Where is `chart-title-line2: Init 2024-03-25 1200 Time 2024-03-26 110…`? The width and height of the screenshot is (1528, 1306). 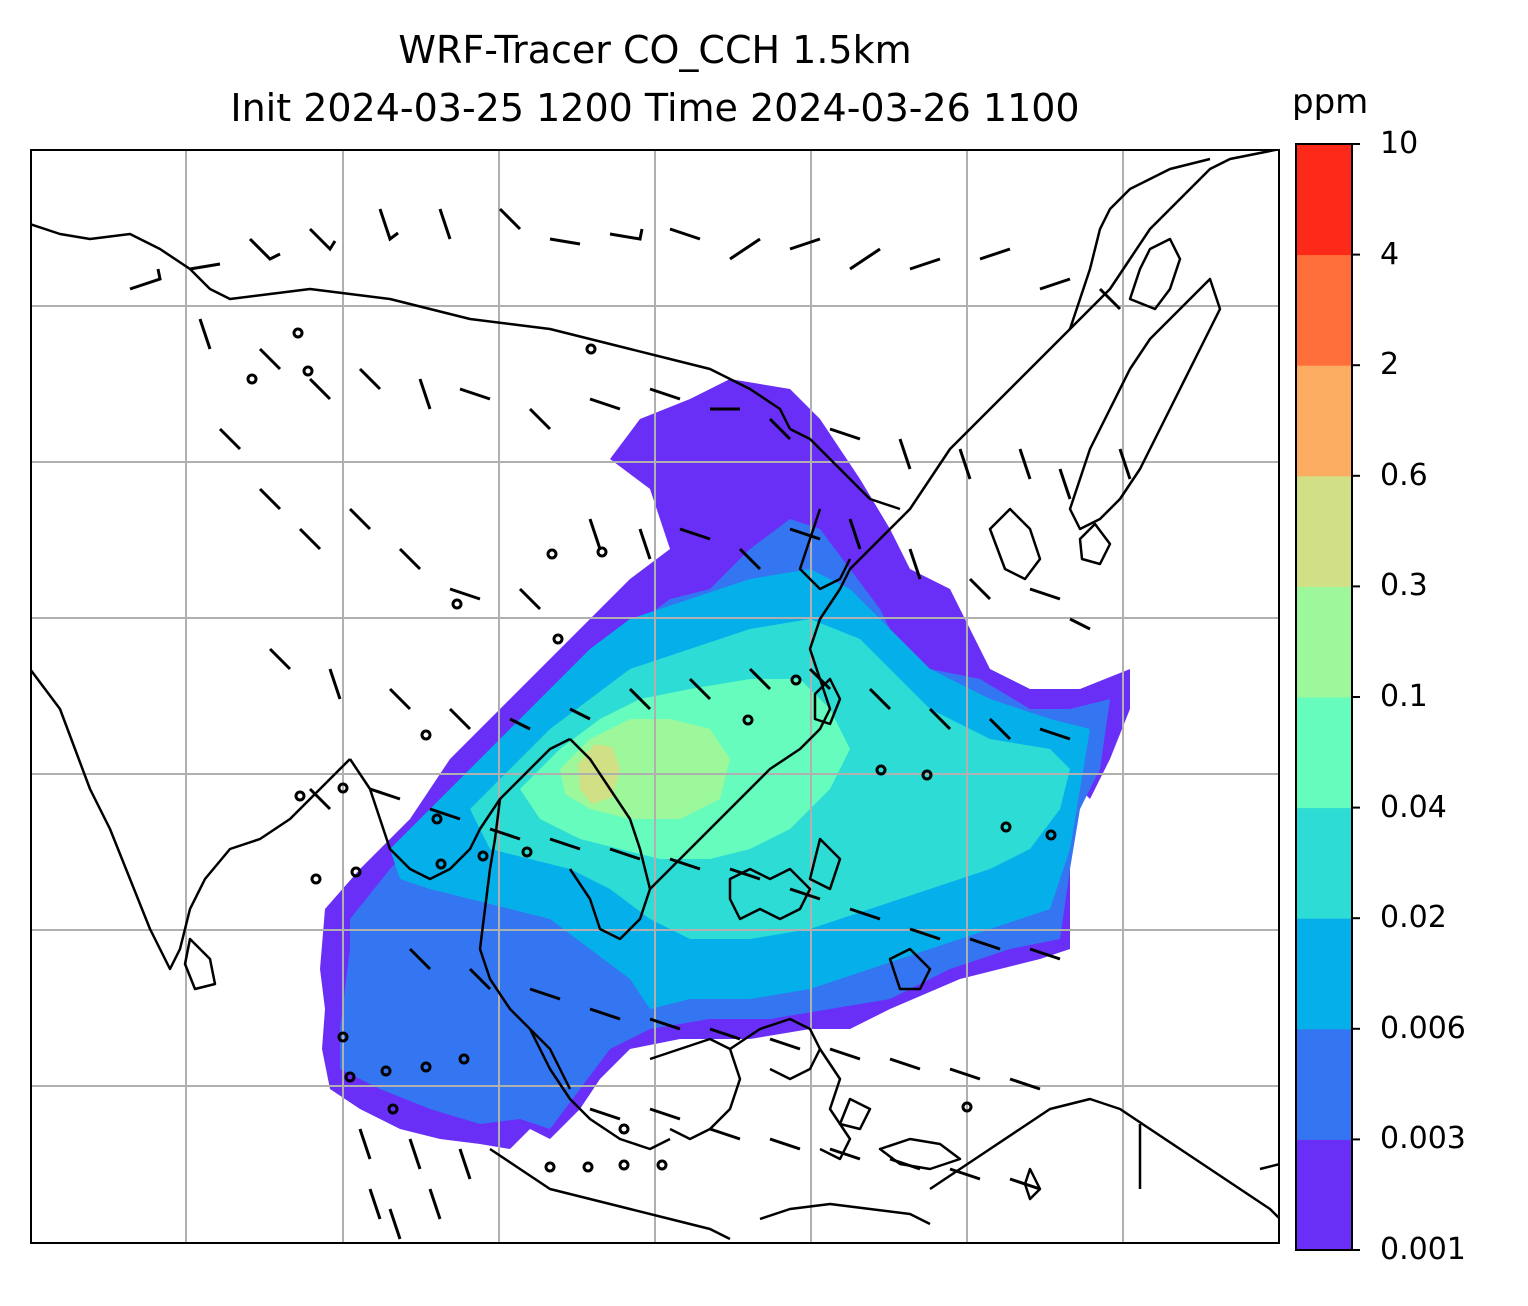 chart-title-line2: Init 2024-03-25 1200 Time 2024-03-26 110… is located at coordinates (655, 108).